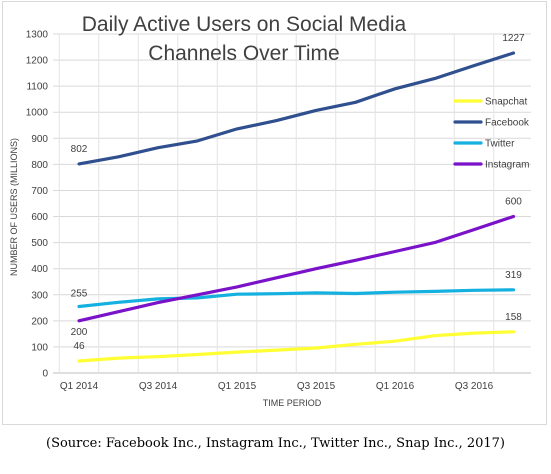  What do you see at coordinates (292, 403) in the screenshot?
I see `x-axis-label: TIME PERIOD` at bounding box center [292, 403].